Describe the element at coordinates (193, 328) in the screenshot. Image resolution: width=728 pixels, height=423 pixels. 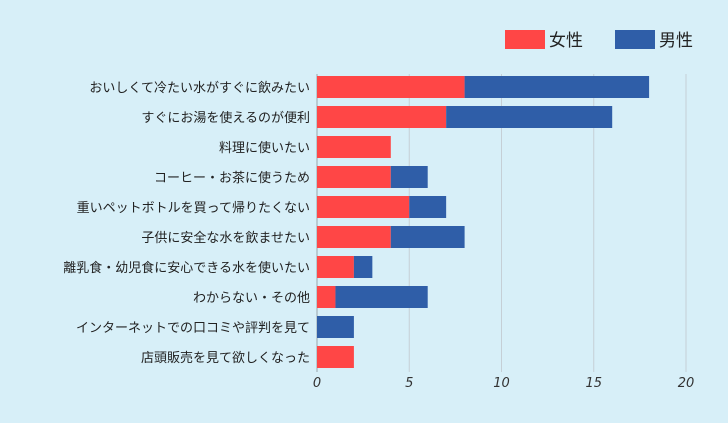
I see `category-label: インターネットでの口コミや評判を見て` at that location.